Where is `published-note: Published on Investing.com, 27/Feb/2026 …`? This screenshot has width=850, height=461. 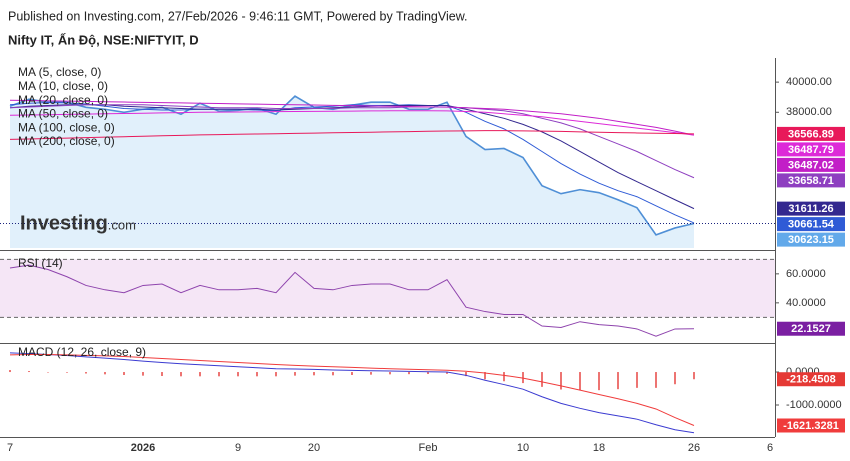 published-note: Published on Investing.com, 27/Feb/2026 … is located at coordinates (238, 16).